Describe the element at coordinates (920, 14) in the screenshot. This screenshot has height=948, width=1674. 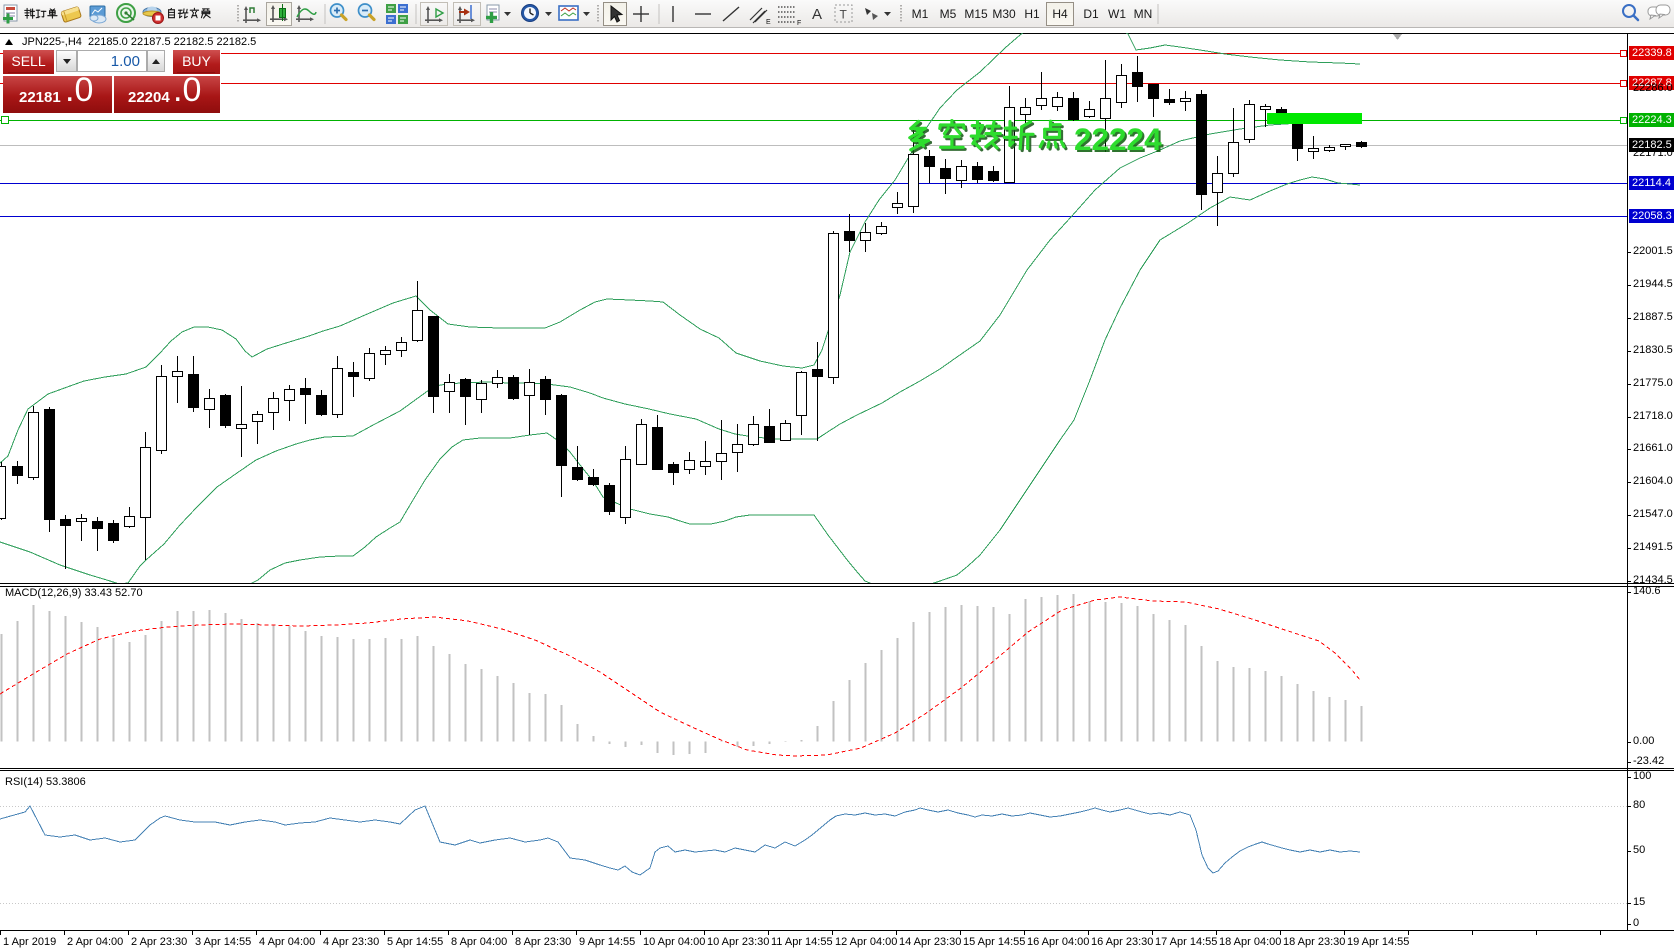
I see `svg-text: M1` at that location.